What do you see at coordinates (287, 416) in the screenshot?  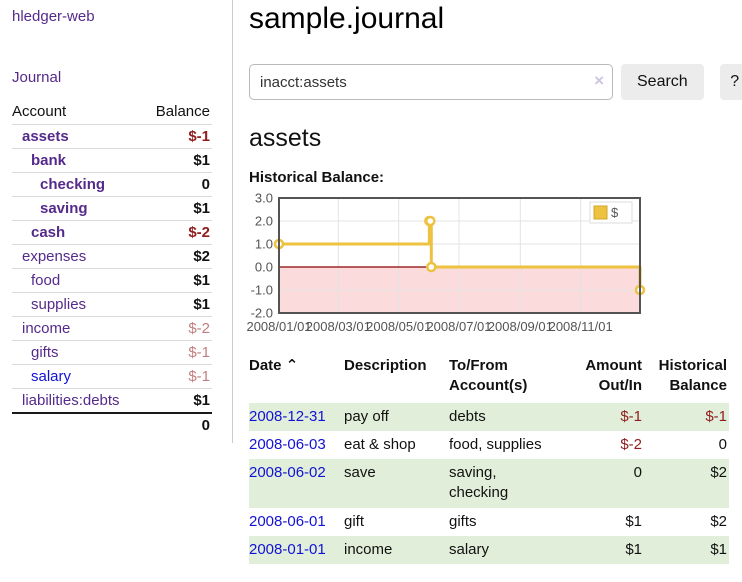 I see `transaction-date-link: 2008-12-31` at bounding box center [287, 416].